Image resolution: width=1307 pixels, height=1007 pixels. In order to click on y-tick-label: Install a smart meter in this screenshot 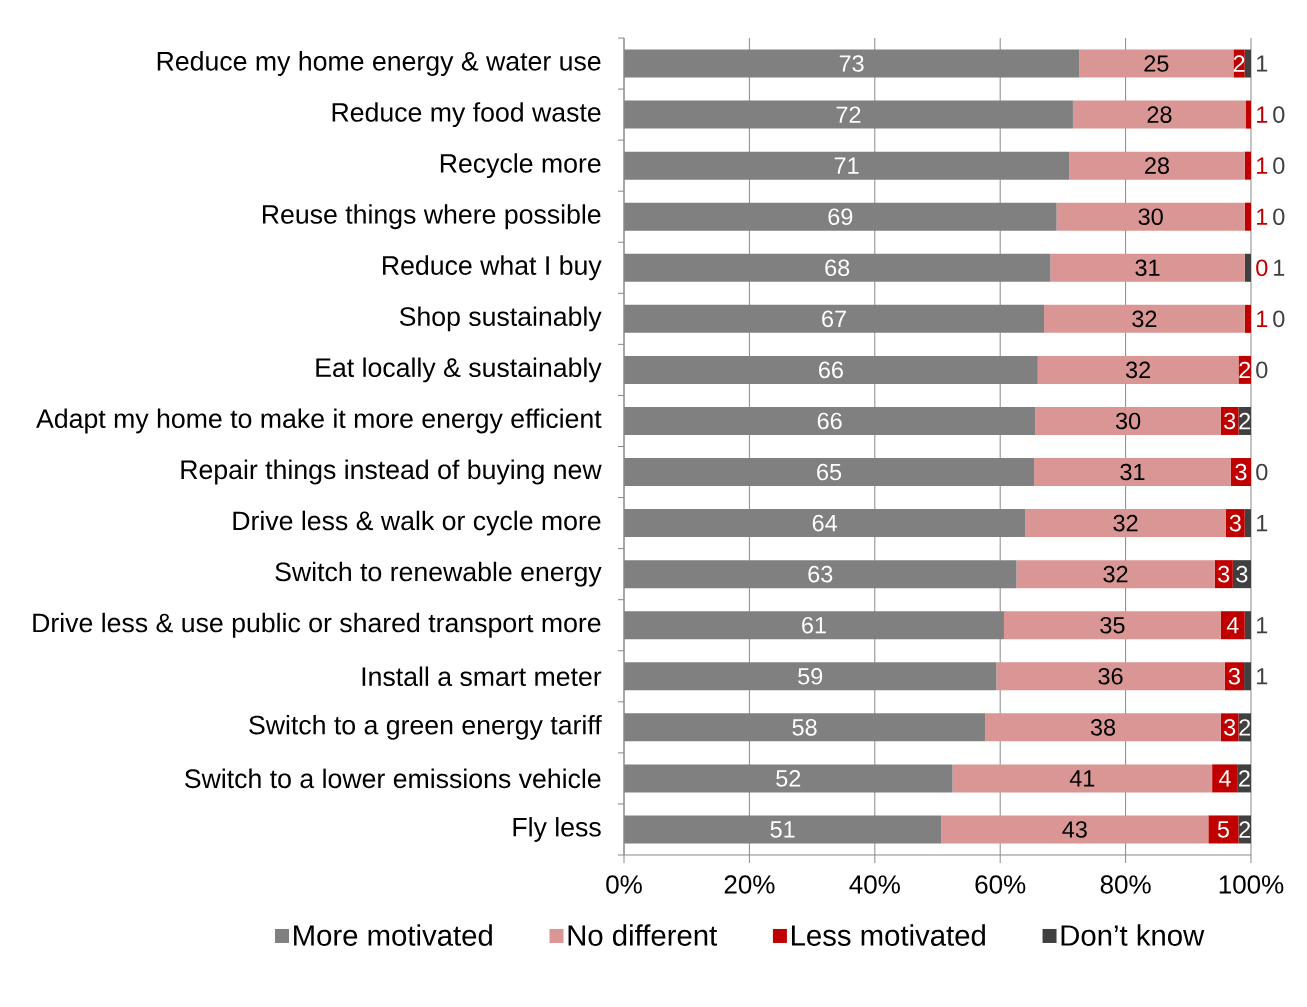, I will do `click(482, 676)`.